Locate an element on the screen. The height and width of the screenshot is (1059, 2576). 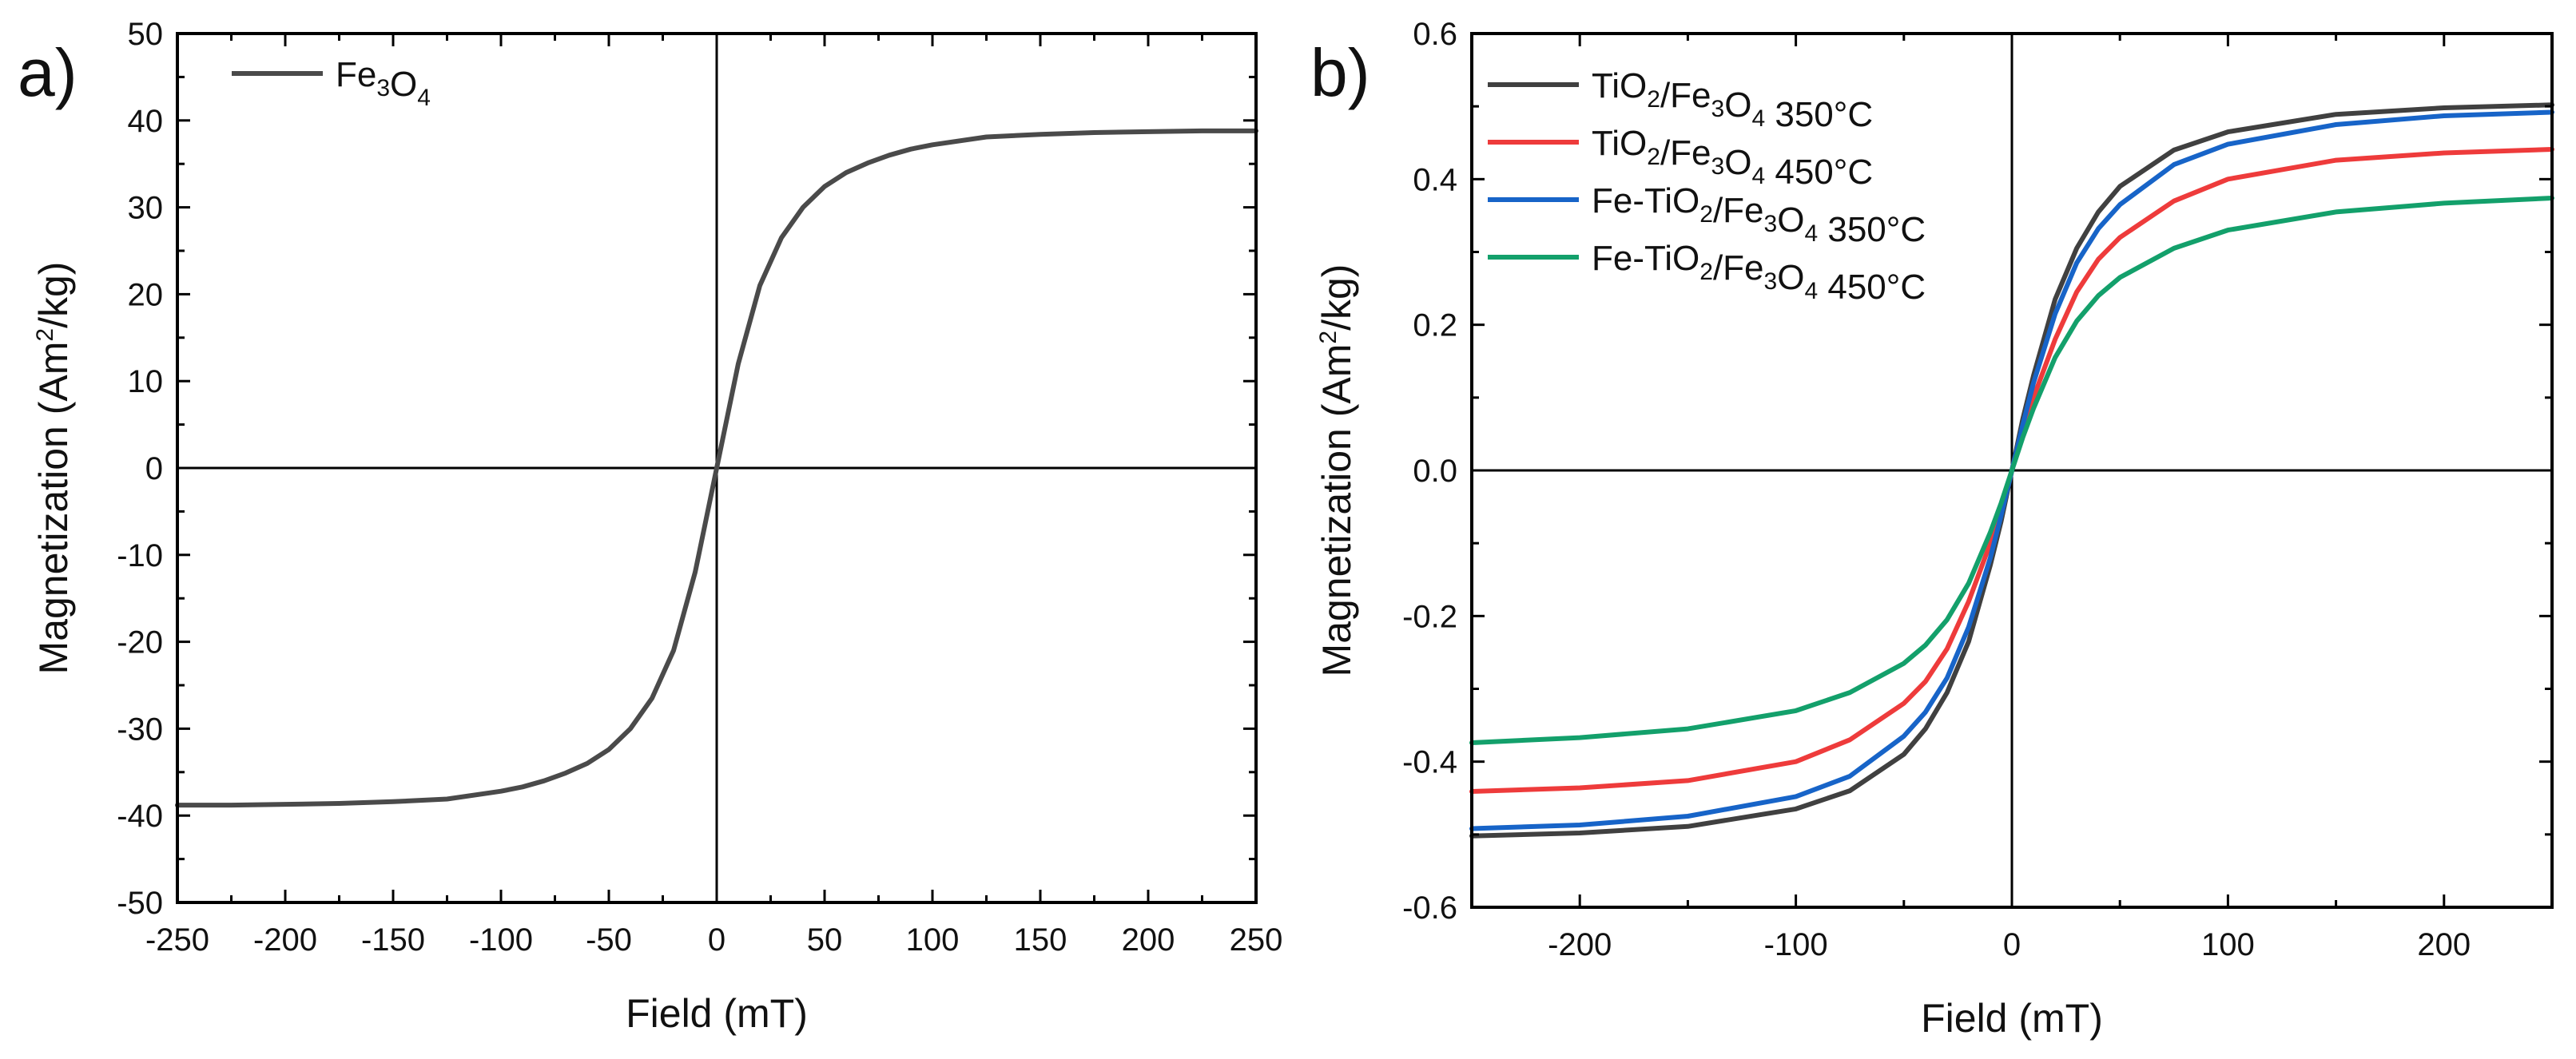
p0-x-tick-label: 200 is located at coordinates (1148, 940).